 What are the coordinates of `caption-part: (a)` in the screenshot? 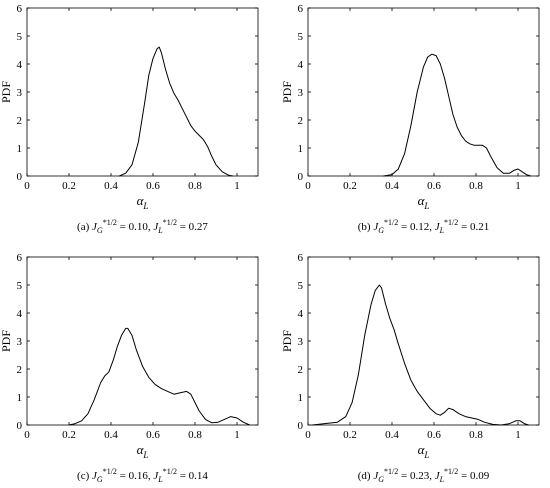 It's located at (84, 227).